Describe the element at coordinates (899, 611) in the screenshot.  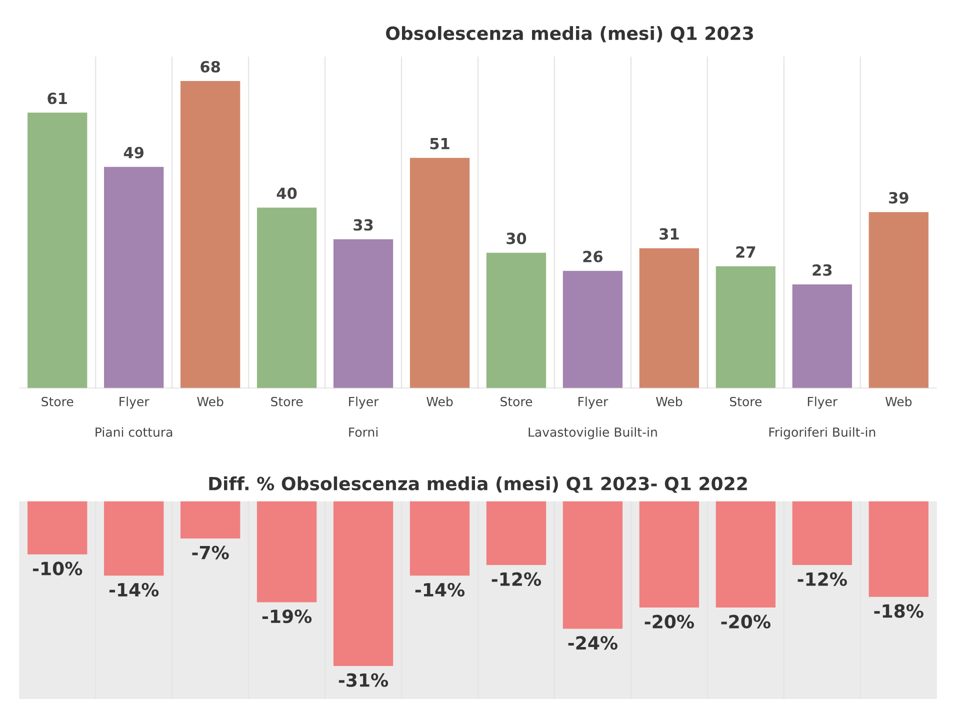
I see `data-label: -18%` at that location.